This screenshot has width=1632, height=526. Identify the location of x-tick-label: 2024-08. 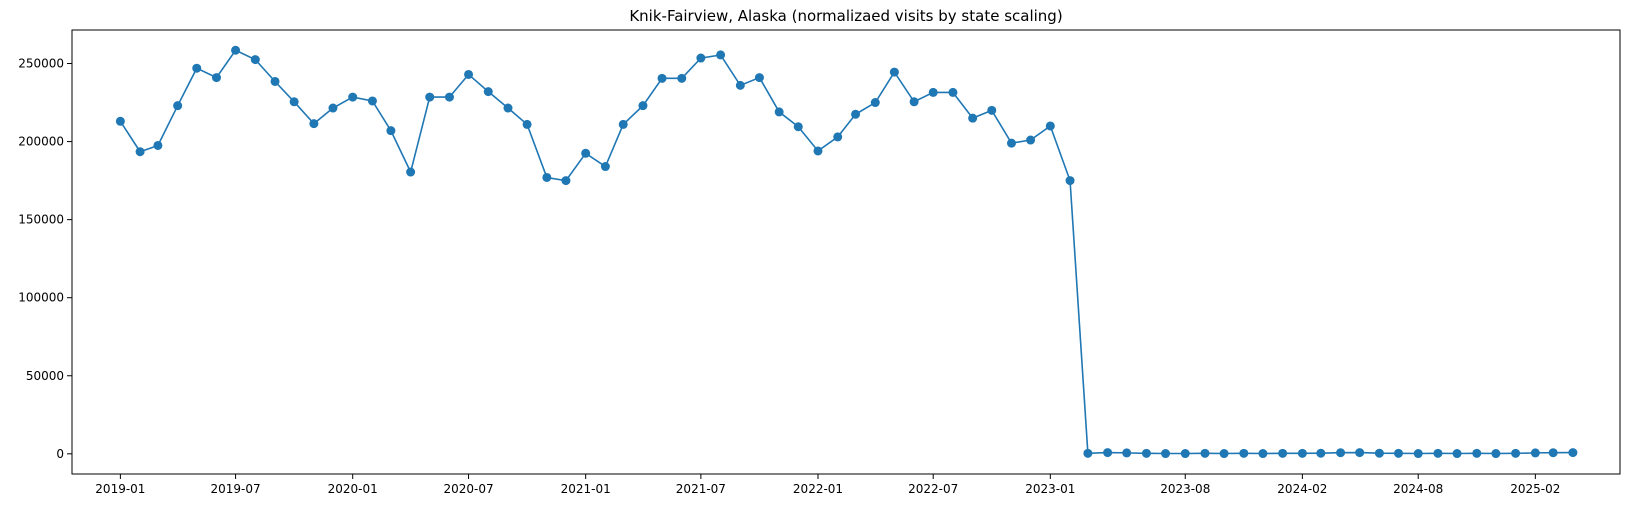
(1418, 489).